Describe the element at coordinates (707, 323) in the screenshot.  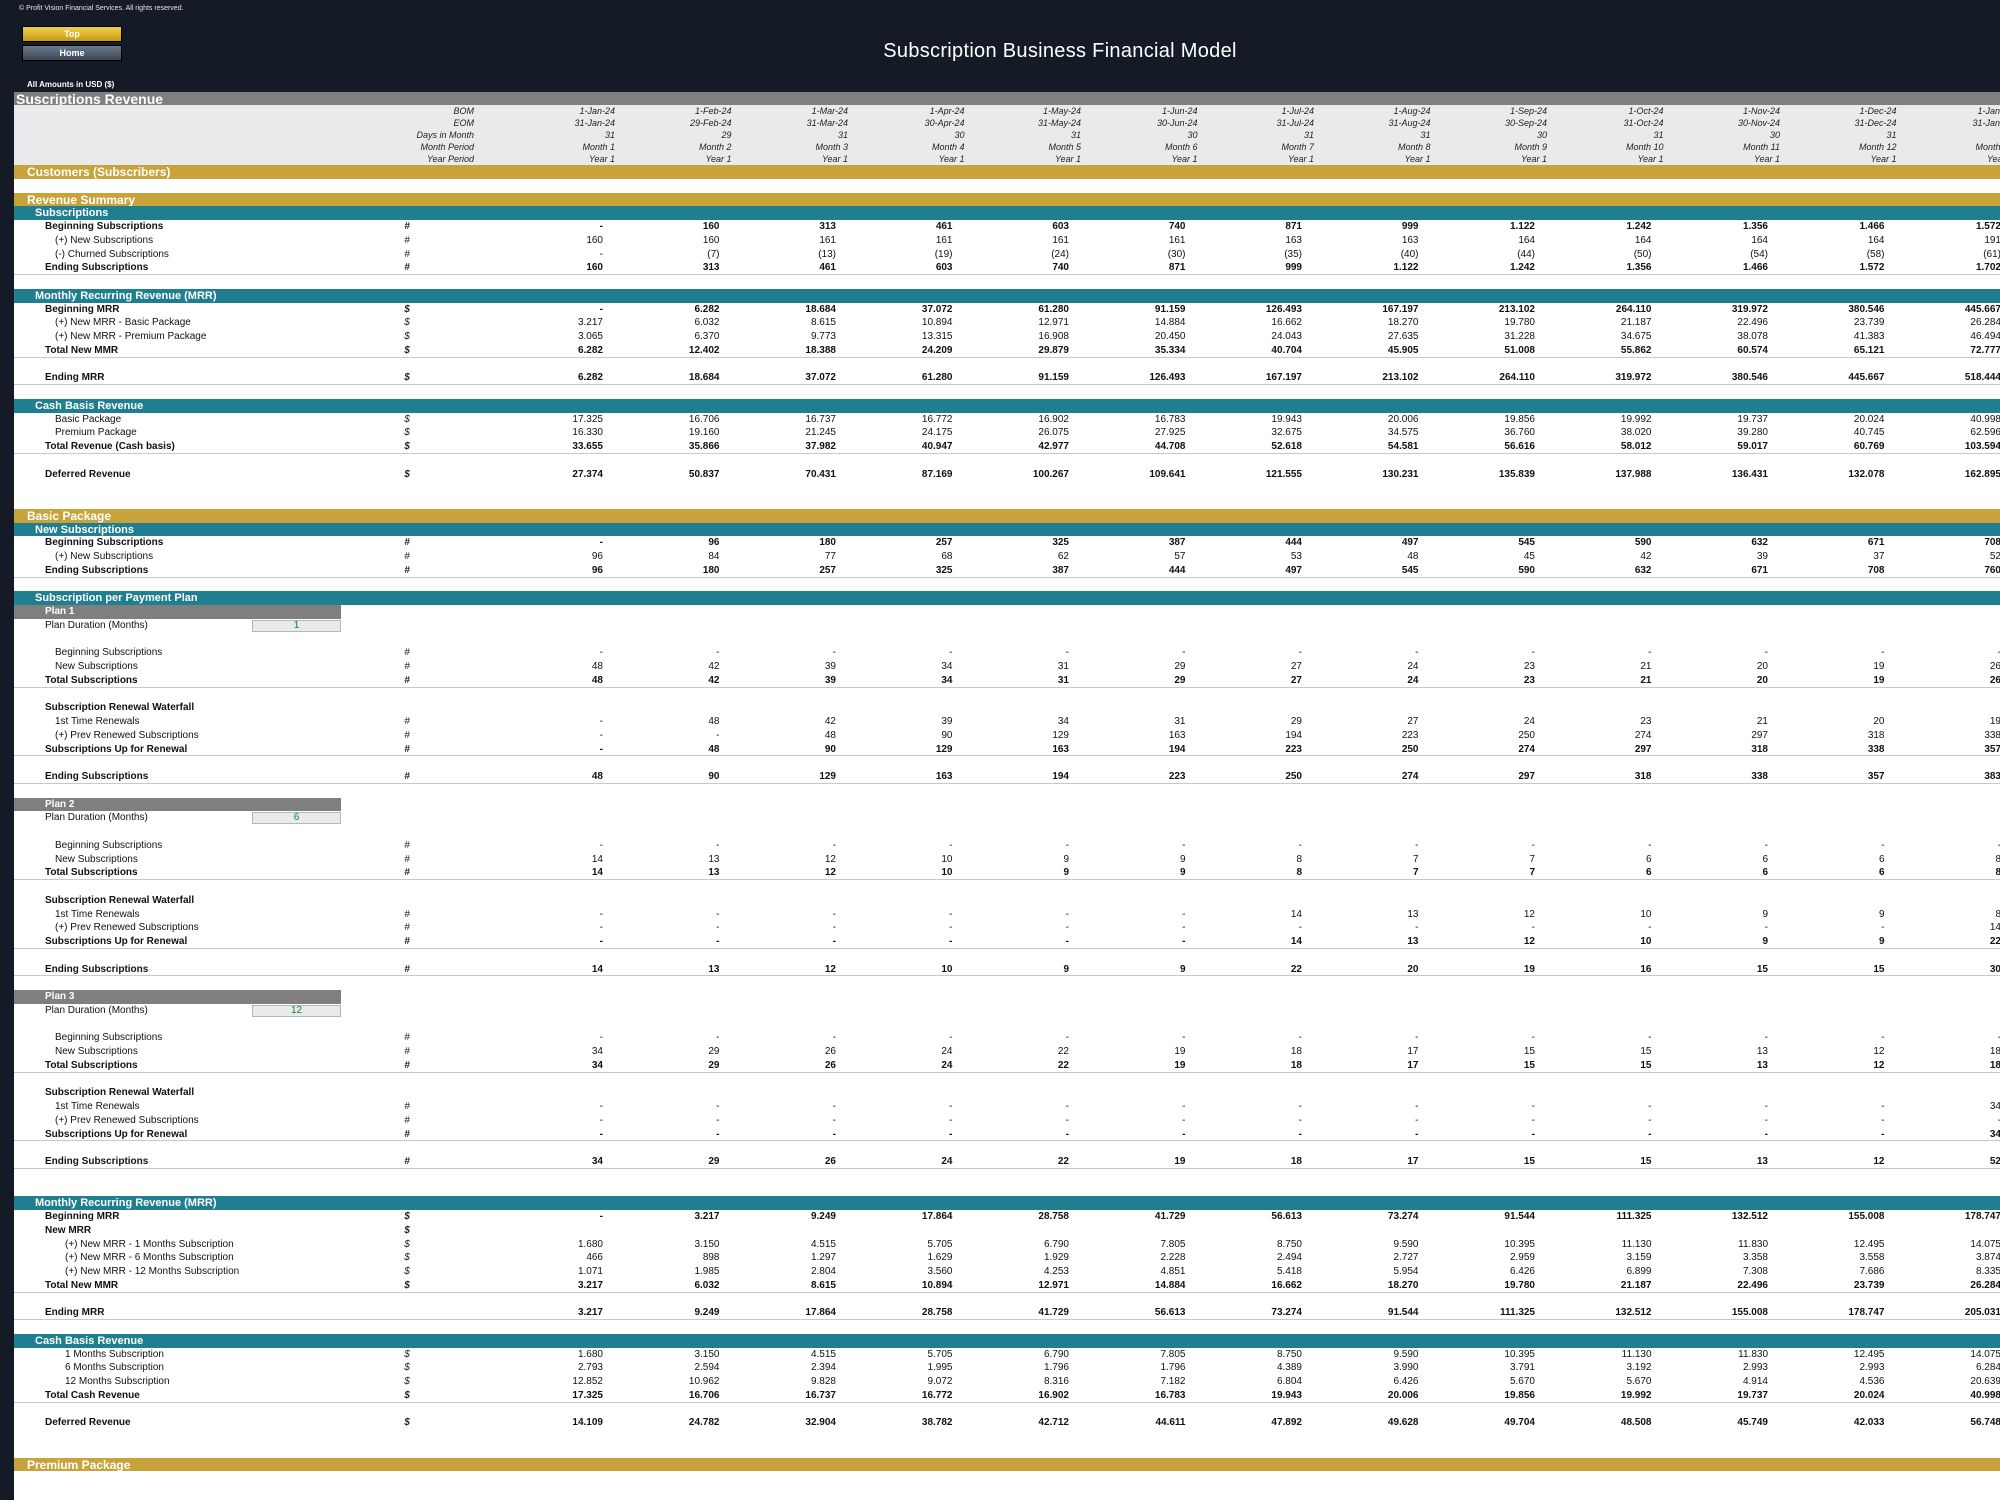
I see `new-mrr-basic-package-cell: 6.032` at that location.